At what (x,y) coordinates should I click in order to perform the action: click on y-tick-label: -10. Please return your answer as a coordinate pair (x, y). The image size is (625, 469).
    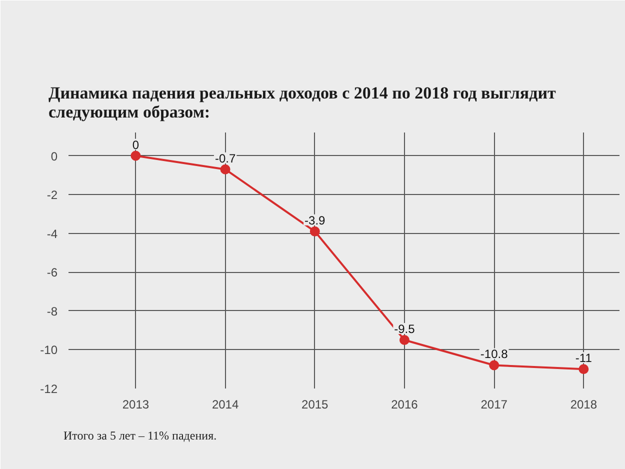
    Looking at the image, I should click on (49, 350).